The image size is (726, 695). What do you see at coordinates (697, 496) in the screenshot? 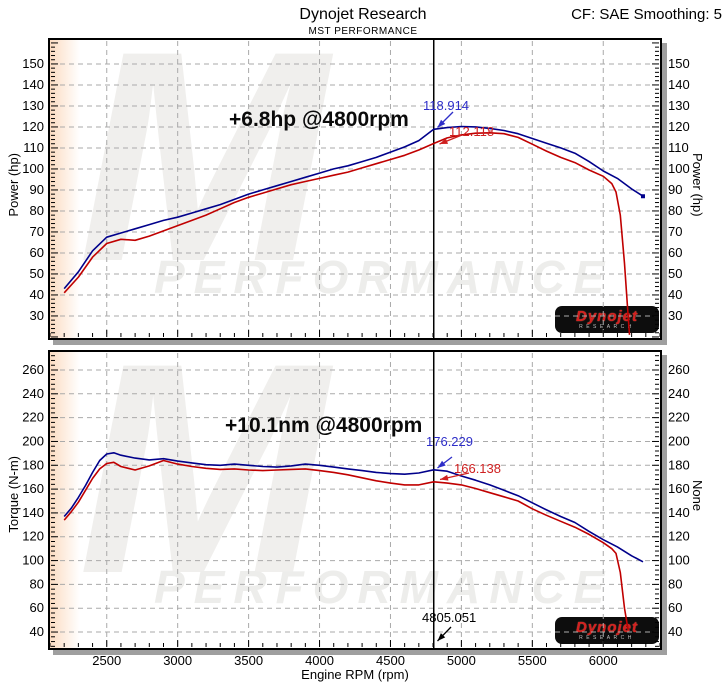
I see `torque-y-axis-label-right: None` at bounding box center [697, 496].